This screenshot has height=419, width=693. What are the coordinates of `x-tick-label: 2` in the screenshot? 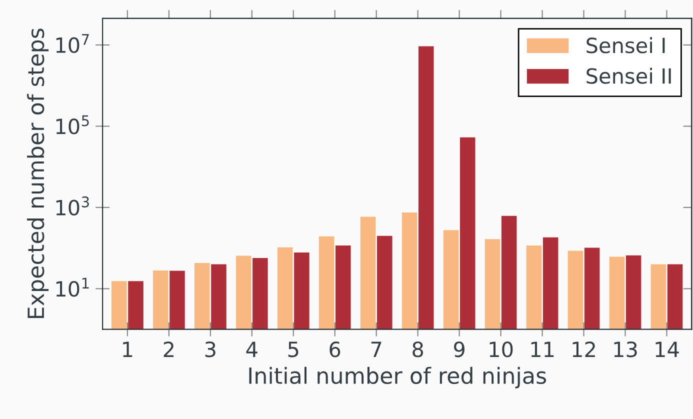 It's located at (169, 349).